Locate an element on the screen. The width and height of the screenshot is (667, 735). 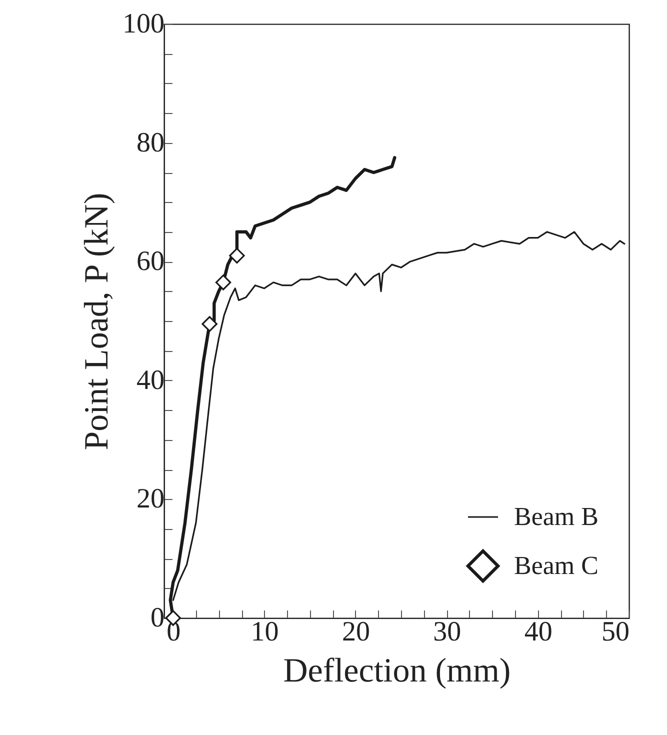
x-axis-title: Deflection (mm) is located at coordinates (397, 671).